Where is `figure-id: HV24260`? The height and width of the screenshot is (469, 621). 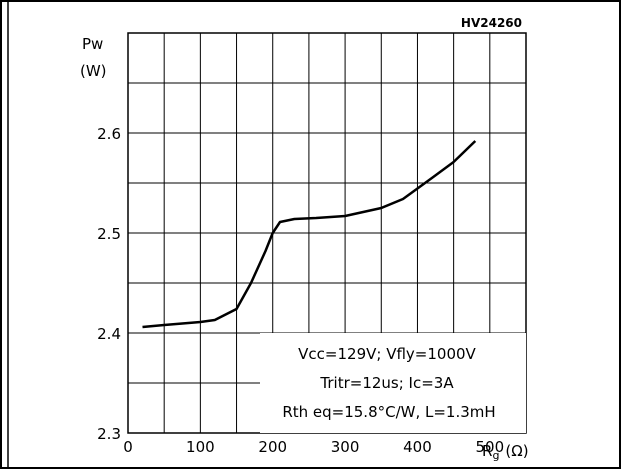 figure-id: HV24260 is located at coordinates (491, 23).